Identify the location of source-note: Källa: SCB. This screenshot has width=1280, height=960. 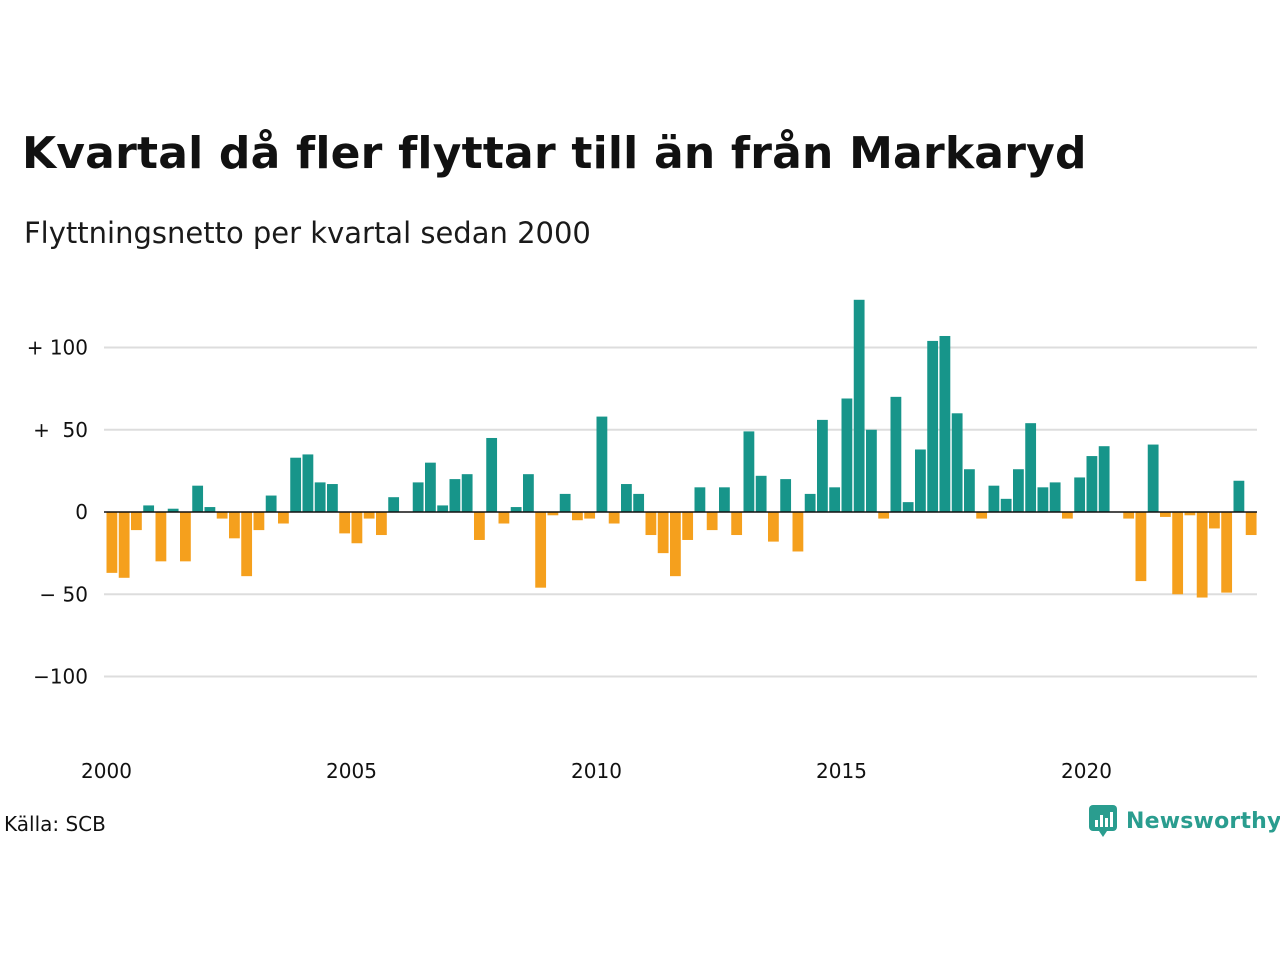
(55, 824).